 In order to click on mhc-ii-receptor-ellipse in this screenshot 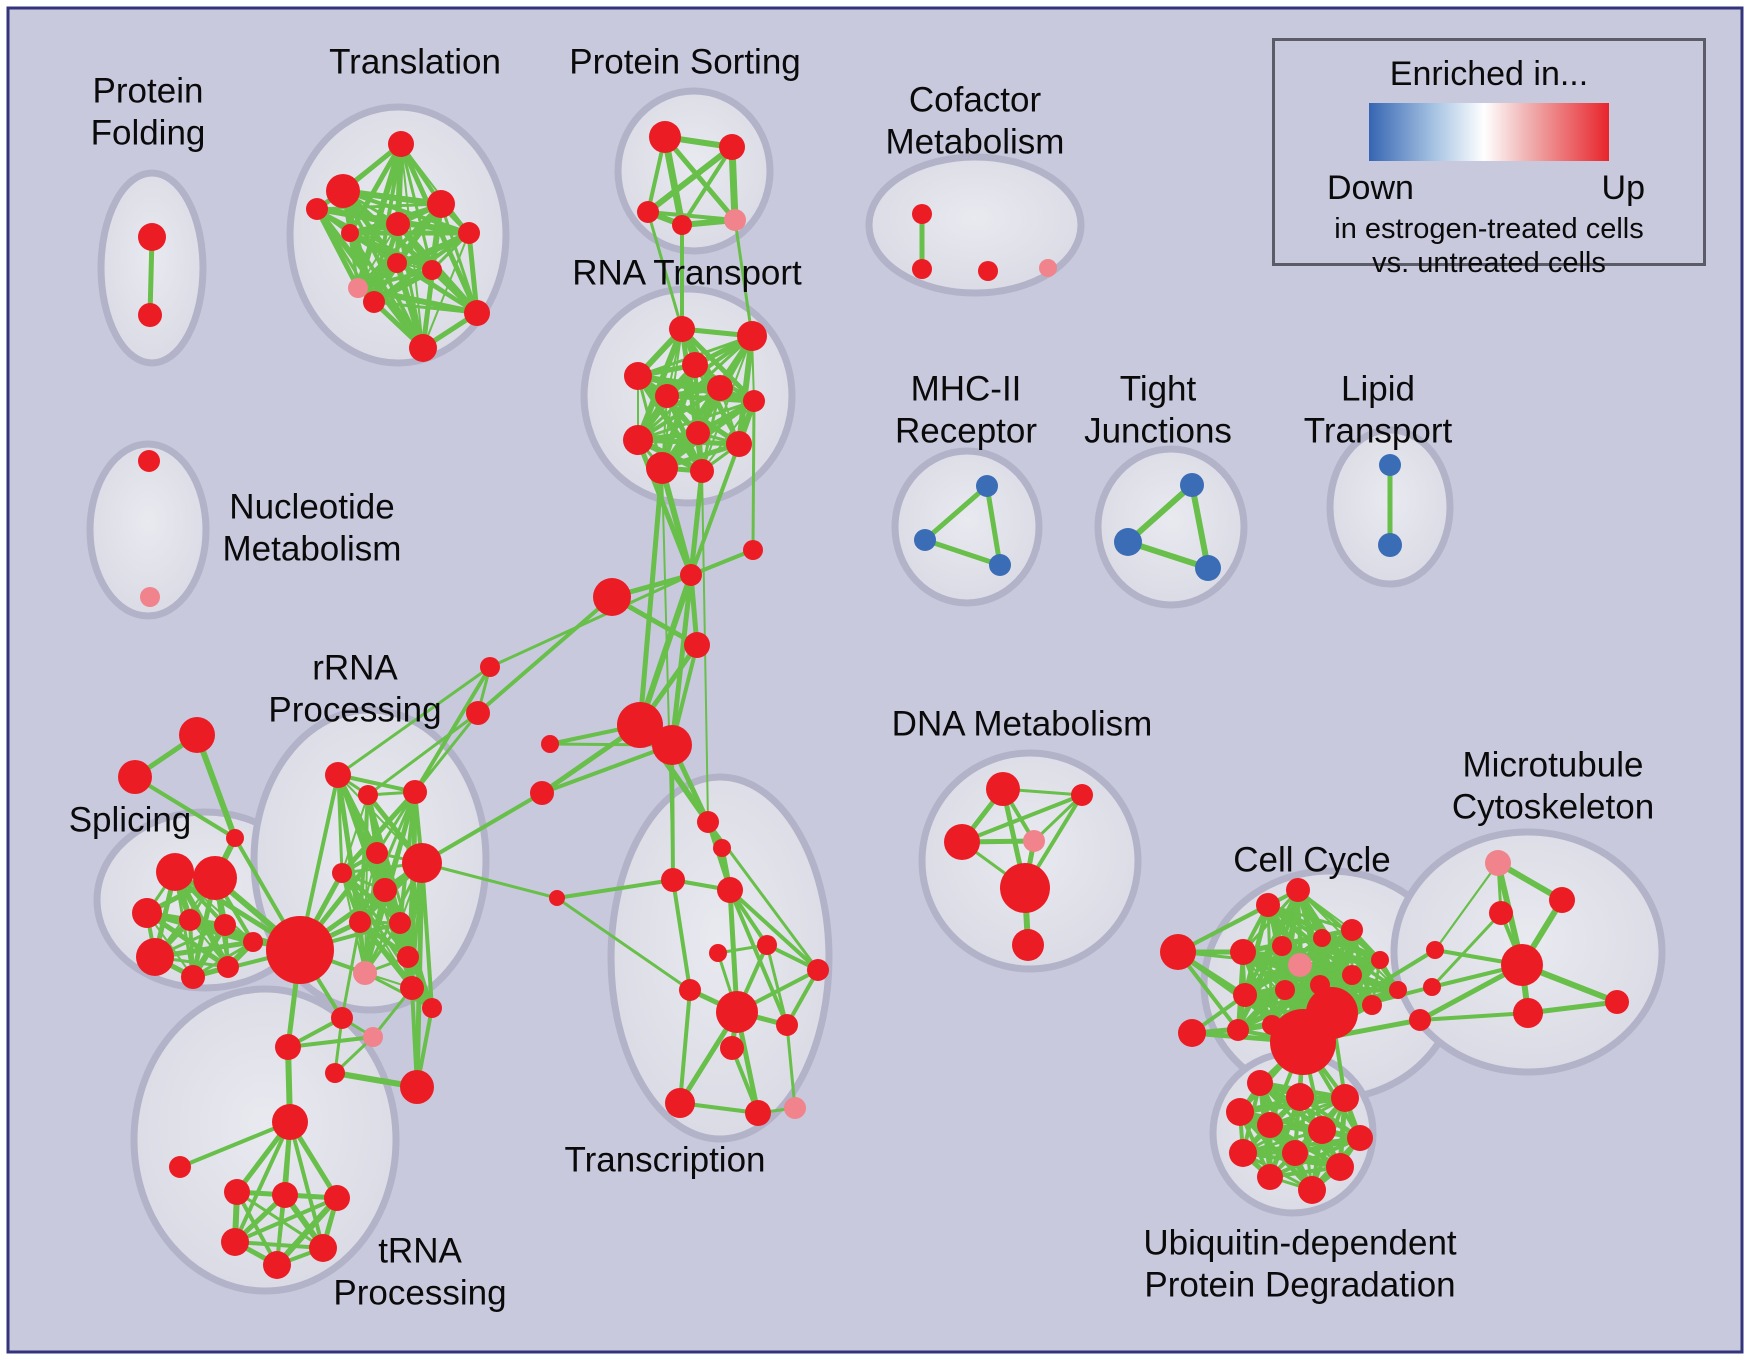, I will do `click(967, 527)`.